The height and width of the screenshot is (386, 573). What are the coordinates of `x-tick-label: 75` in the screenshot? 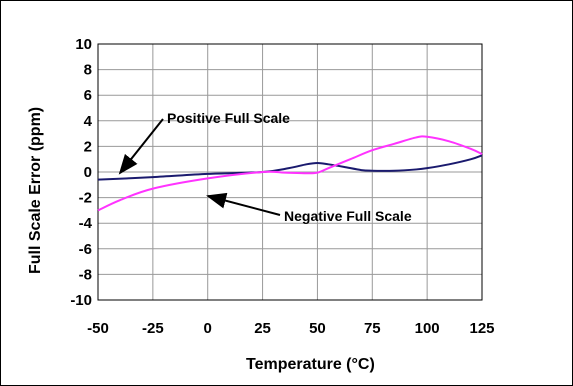 It's located at (372, 328).